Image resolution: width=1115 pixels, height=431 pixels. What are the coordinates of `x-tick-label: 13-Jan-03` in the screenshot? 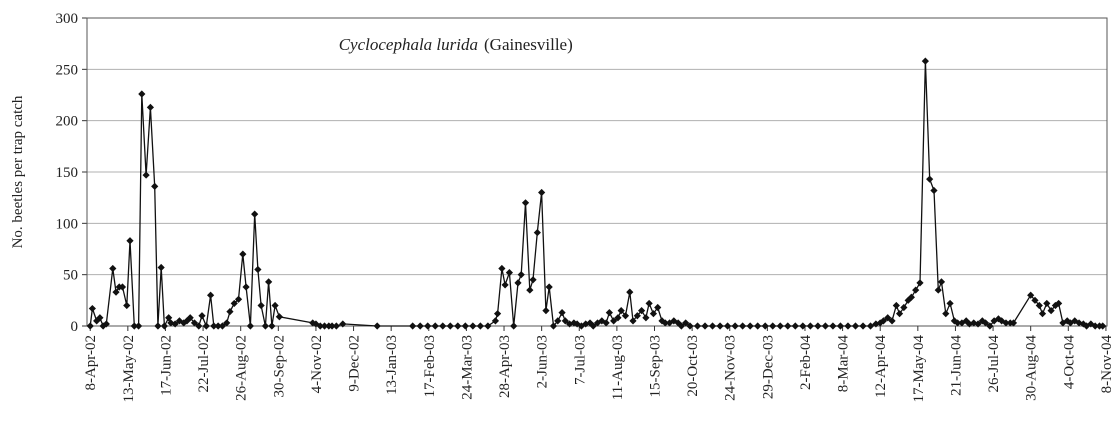 It's located at (392, 365).